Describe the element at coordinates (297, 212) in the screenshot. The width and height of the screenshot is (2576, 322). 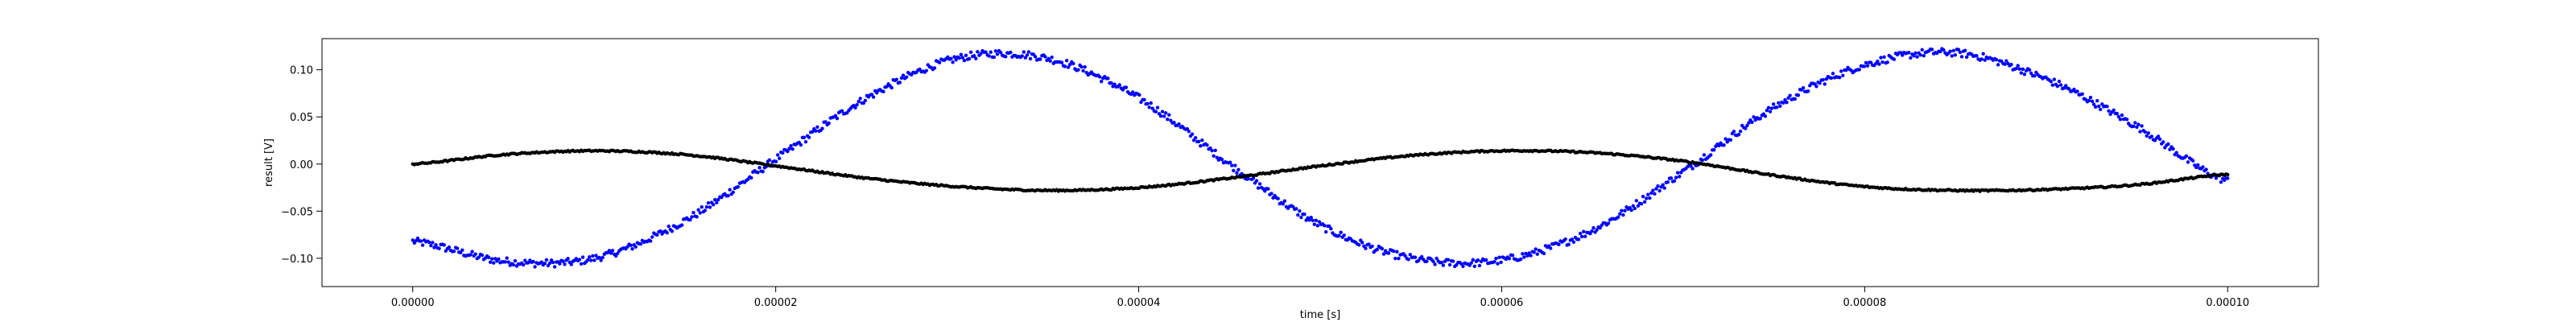
I see `y-tick-label: −0.05` at that location.